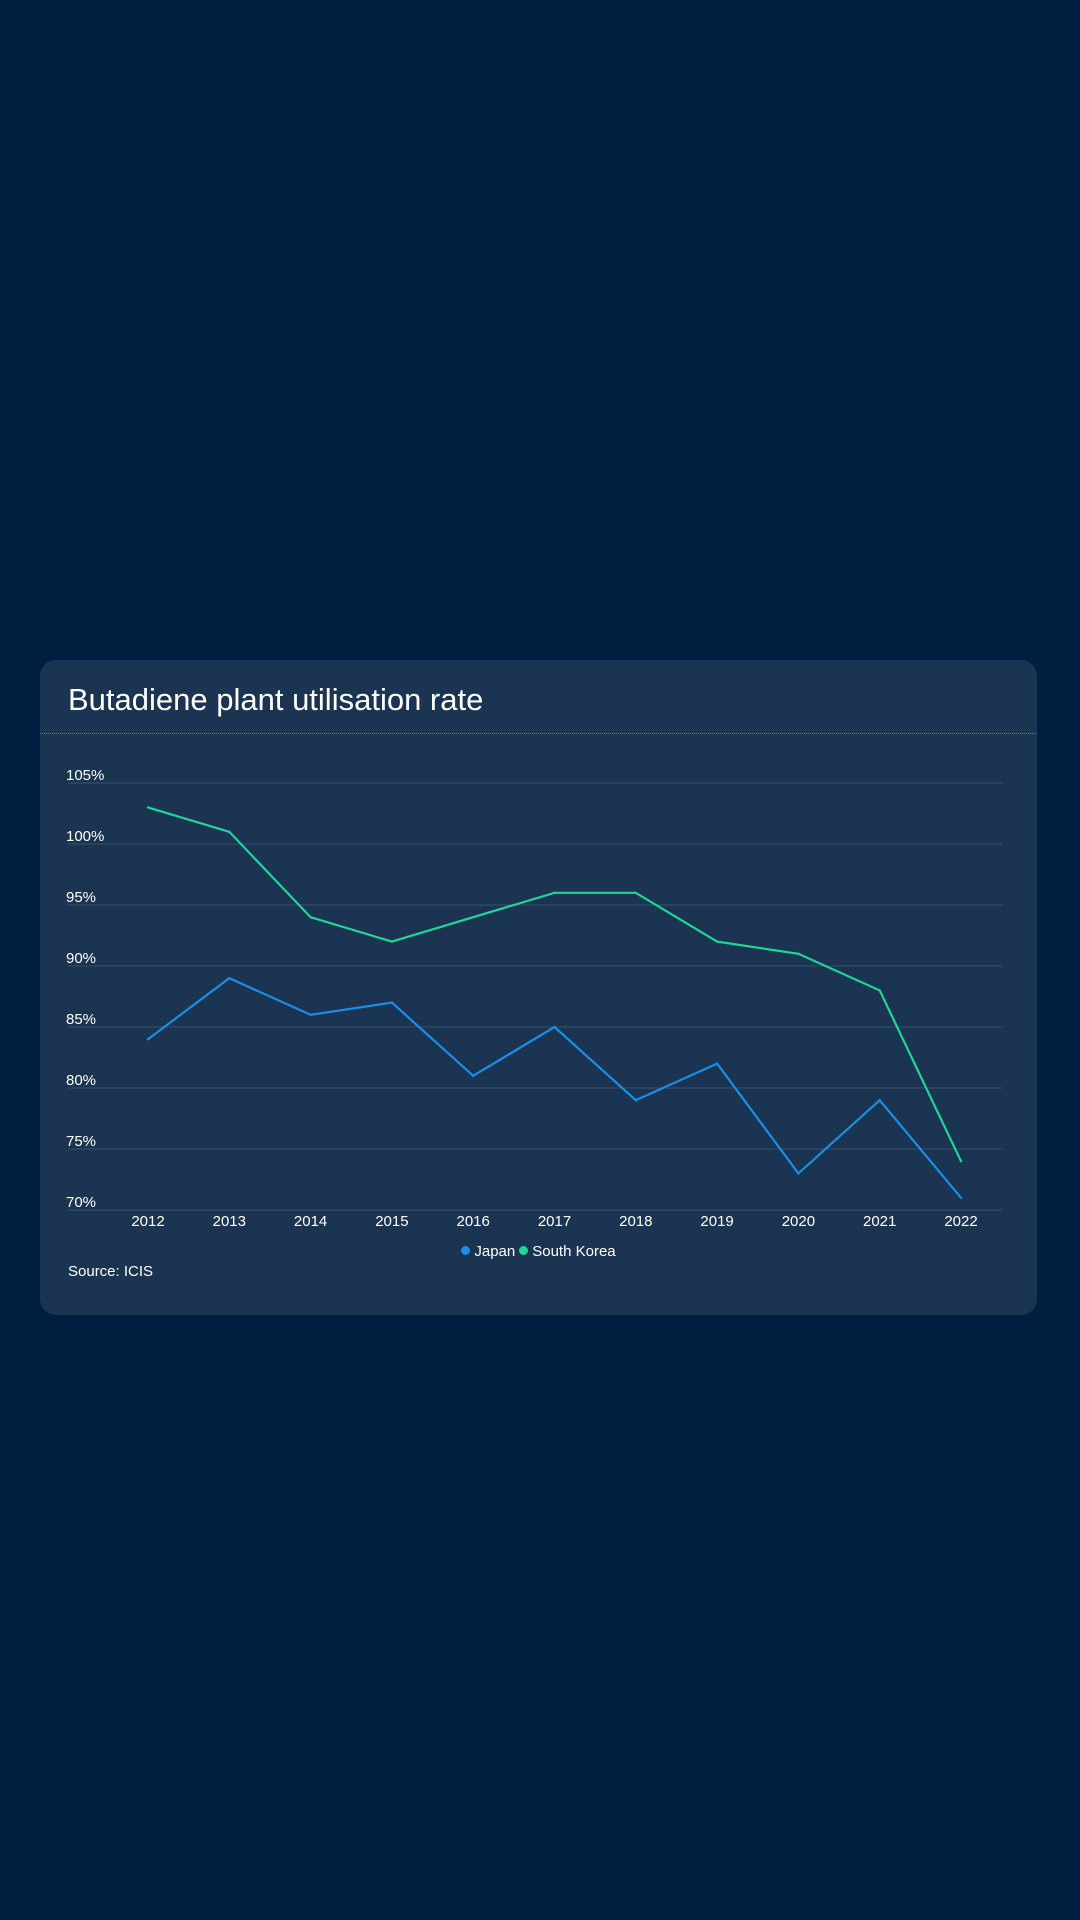 The image size is (1080, 1920). Describe the element at coordinates (85, 775) in the screenshot. I see `y-tick-label: 105%` at that location.